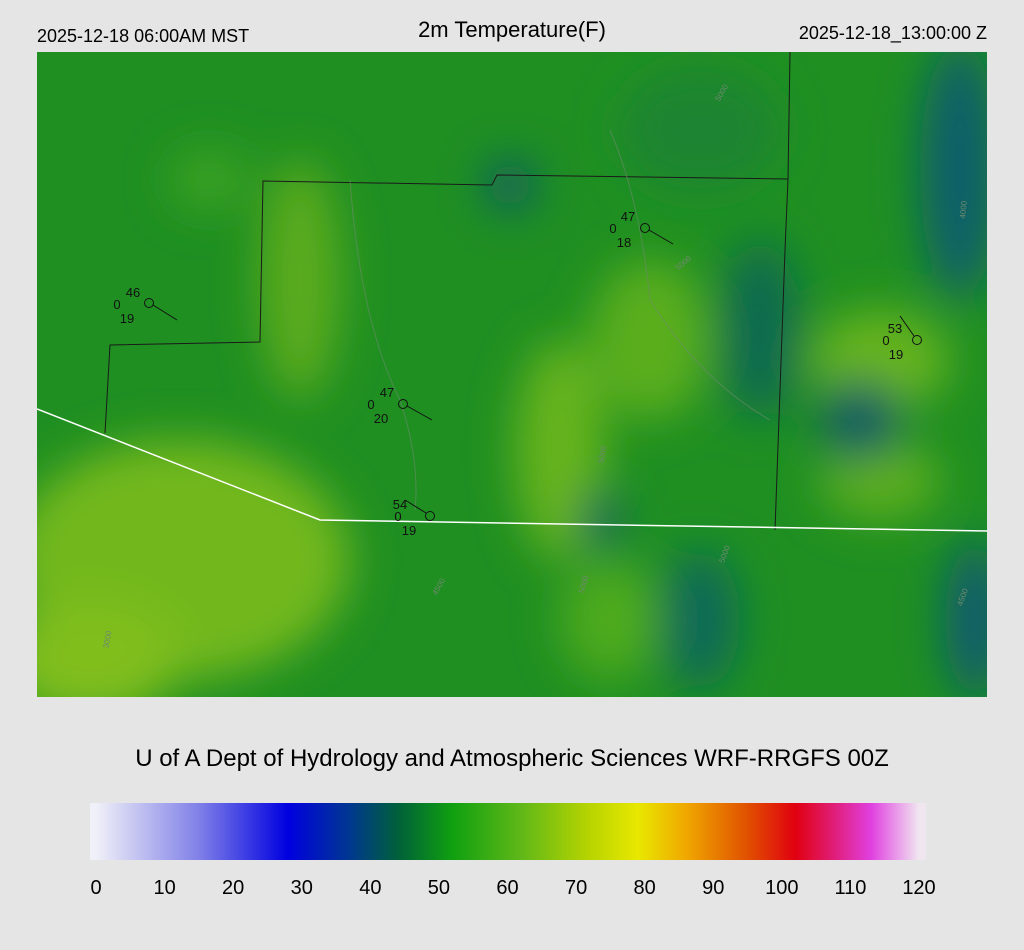  I want to click on map-title: 2m Temperature(F), so click(512, 29).